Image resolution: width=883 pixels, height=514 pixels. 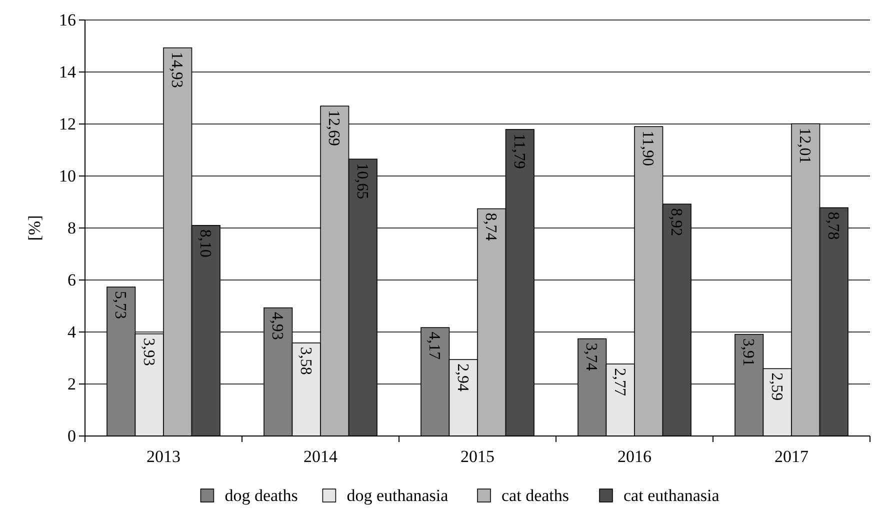 What do you see at coordinates (72, 280) in the screenshot?
I see `y-tick-label: 6` at bounding box center [72, 280].